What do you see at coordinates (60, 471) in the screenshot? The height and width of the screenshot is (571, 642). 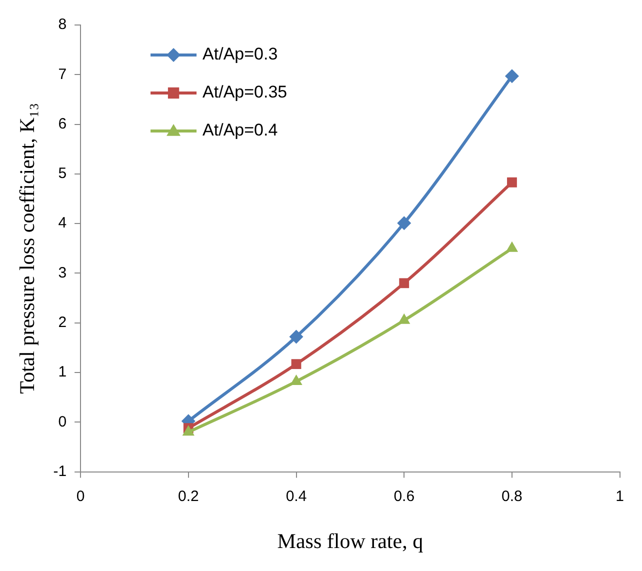 I see `y-tick-label: -1` at bounding box center [60, 471].